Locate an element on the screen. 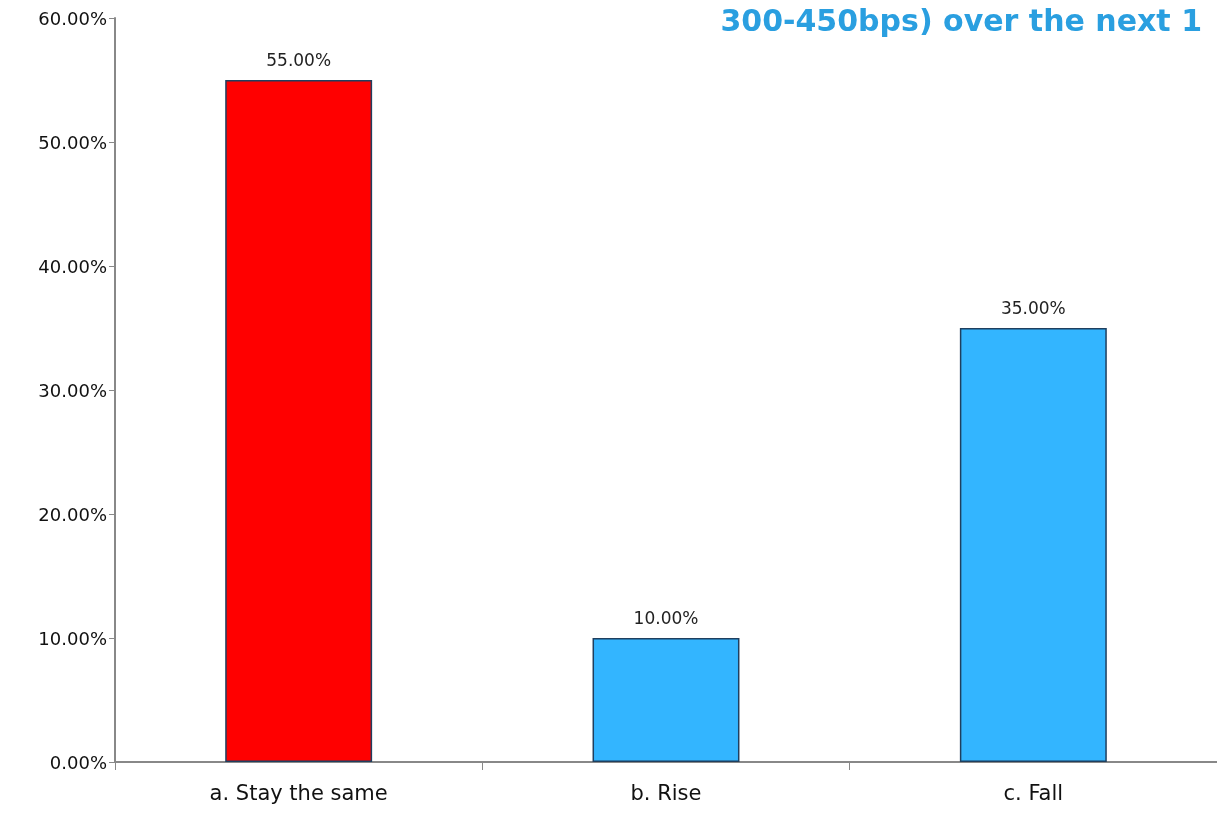 The width and height of the screenshot is (1217, 814). y-tick-label: 60.00% is located at coordinates (72, 18).